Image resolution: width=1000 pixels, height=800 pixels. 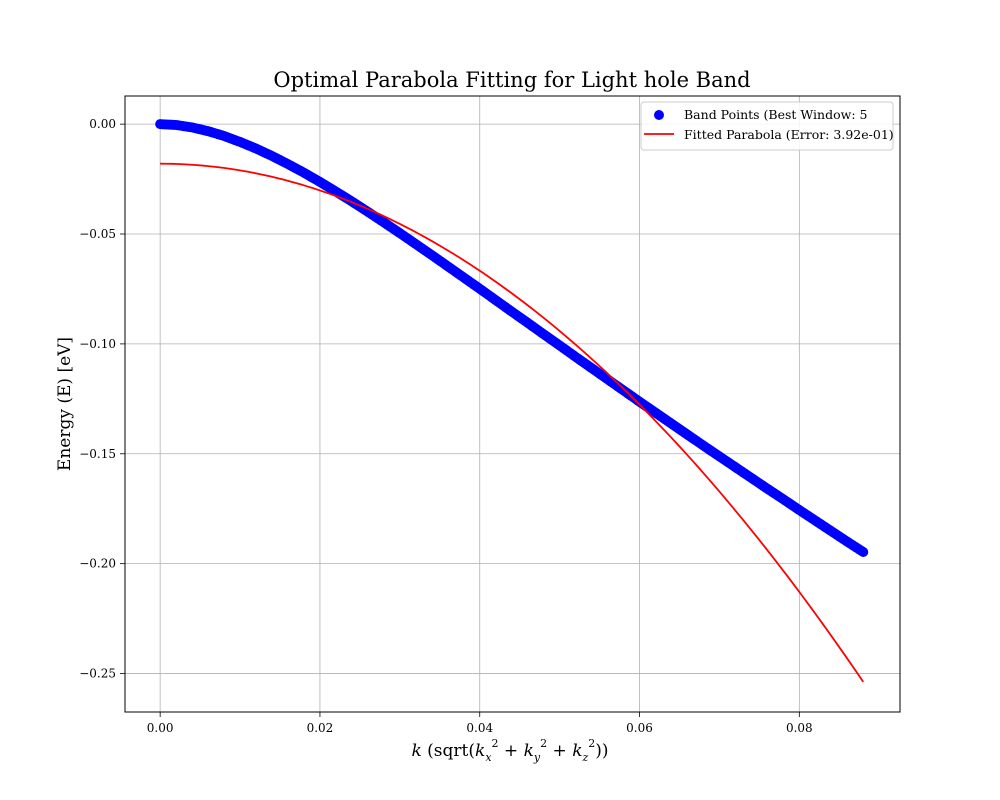 I want to click on y-tick-label: −0.05, so click(x=97, y=234).